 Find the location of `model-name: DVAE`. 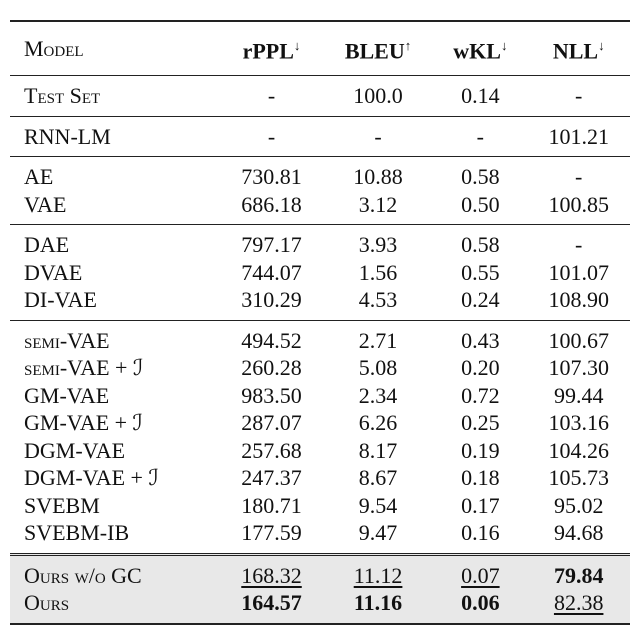

model-name: DVAE is located at coordinates (53, 272).